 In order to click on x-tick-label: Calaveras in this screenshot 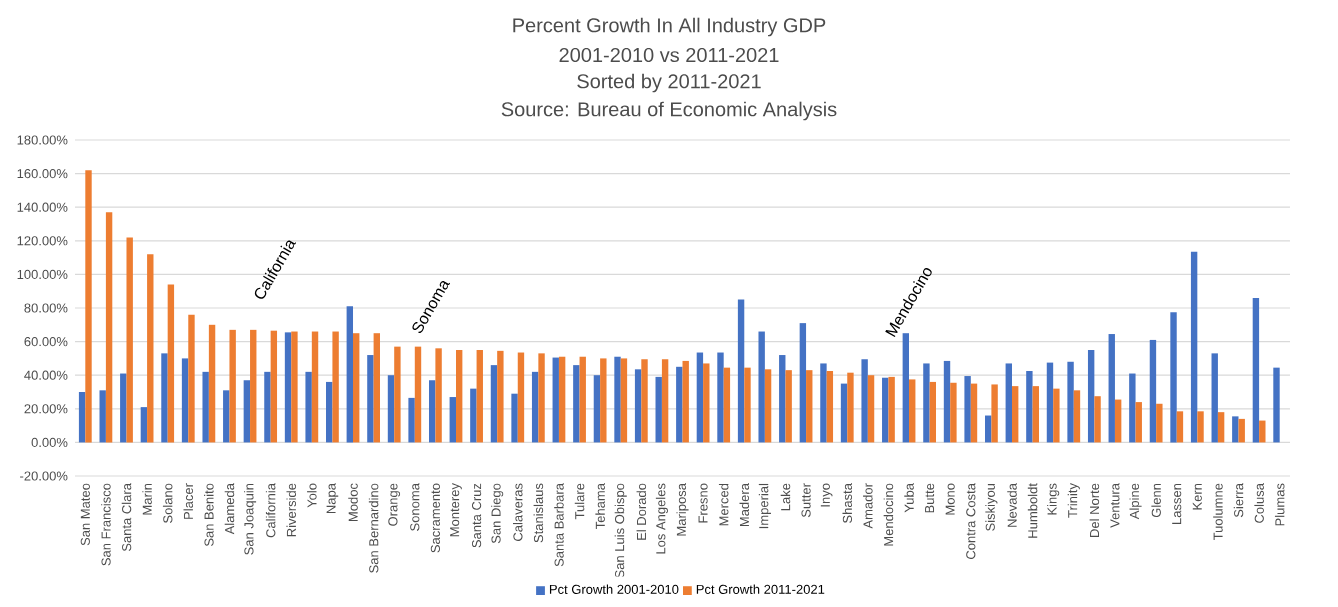, I will do `click(517, 512)`.